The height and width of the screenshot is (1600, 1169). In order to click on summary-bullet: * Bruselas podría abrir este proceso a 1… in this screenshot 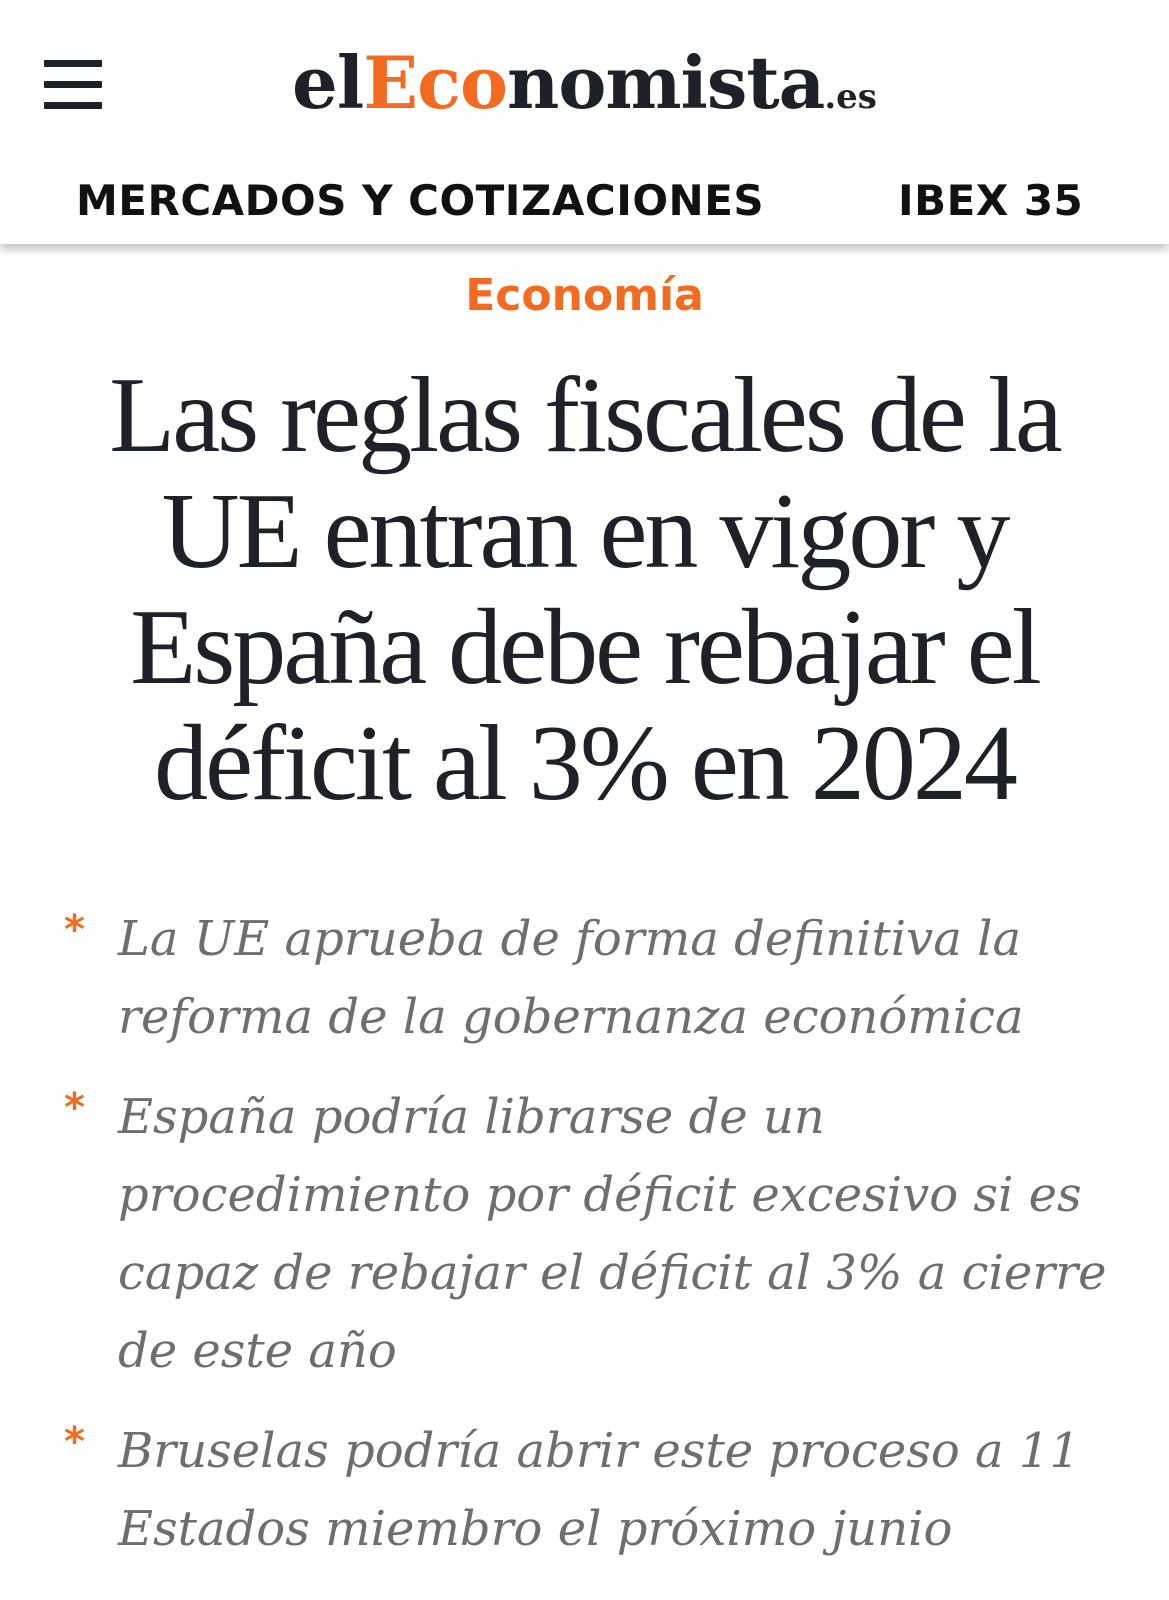, I will do `click(590, 1490)`.